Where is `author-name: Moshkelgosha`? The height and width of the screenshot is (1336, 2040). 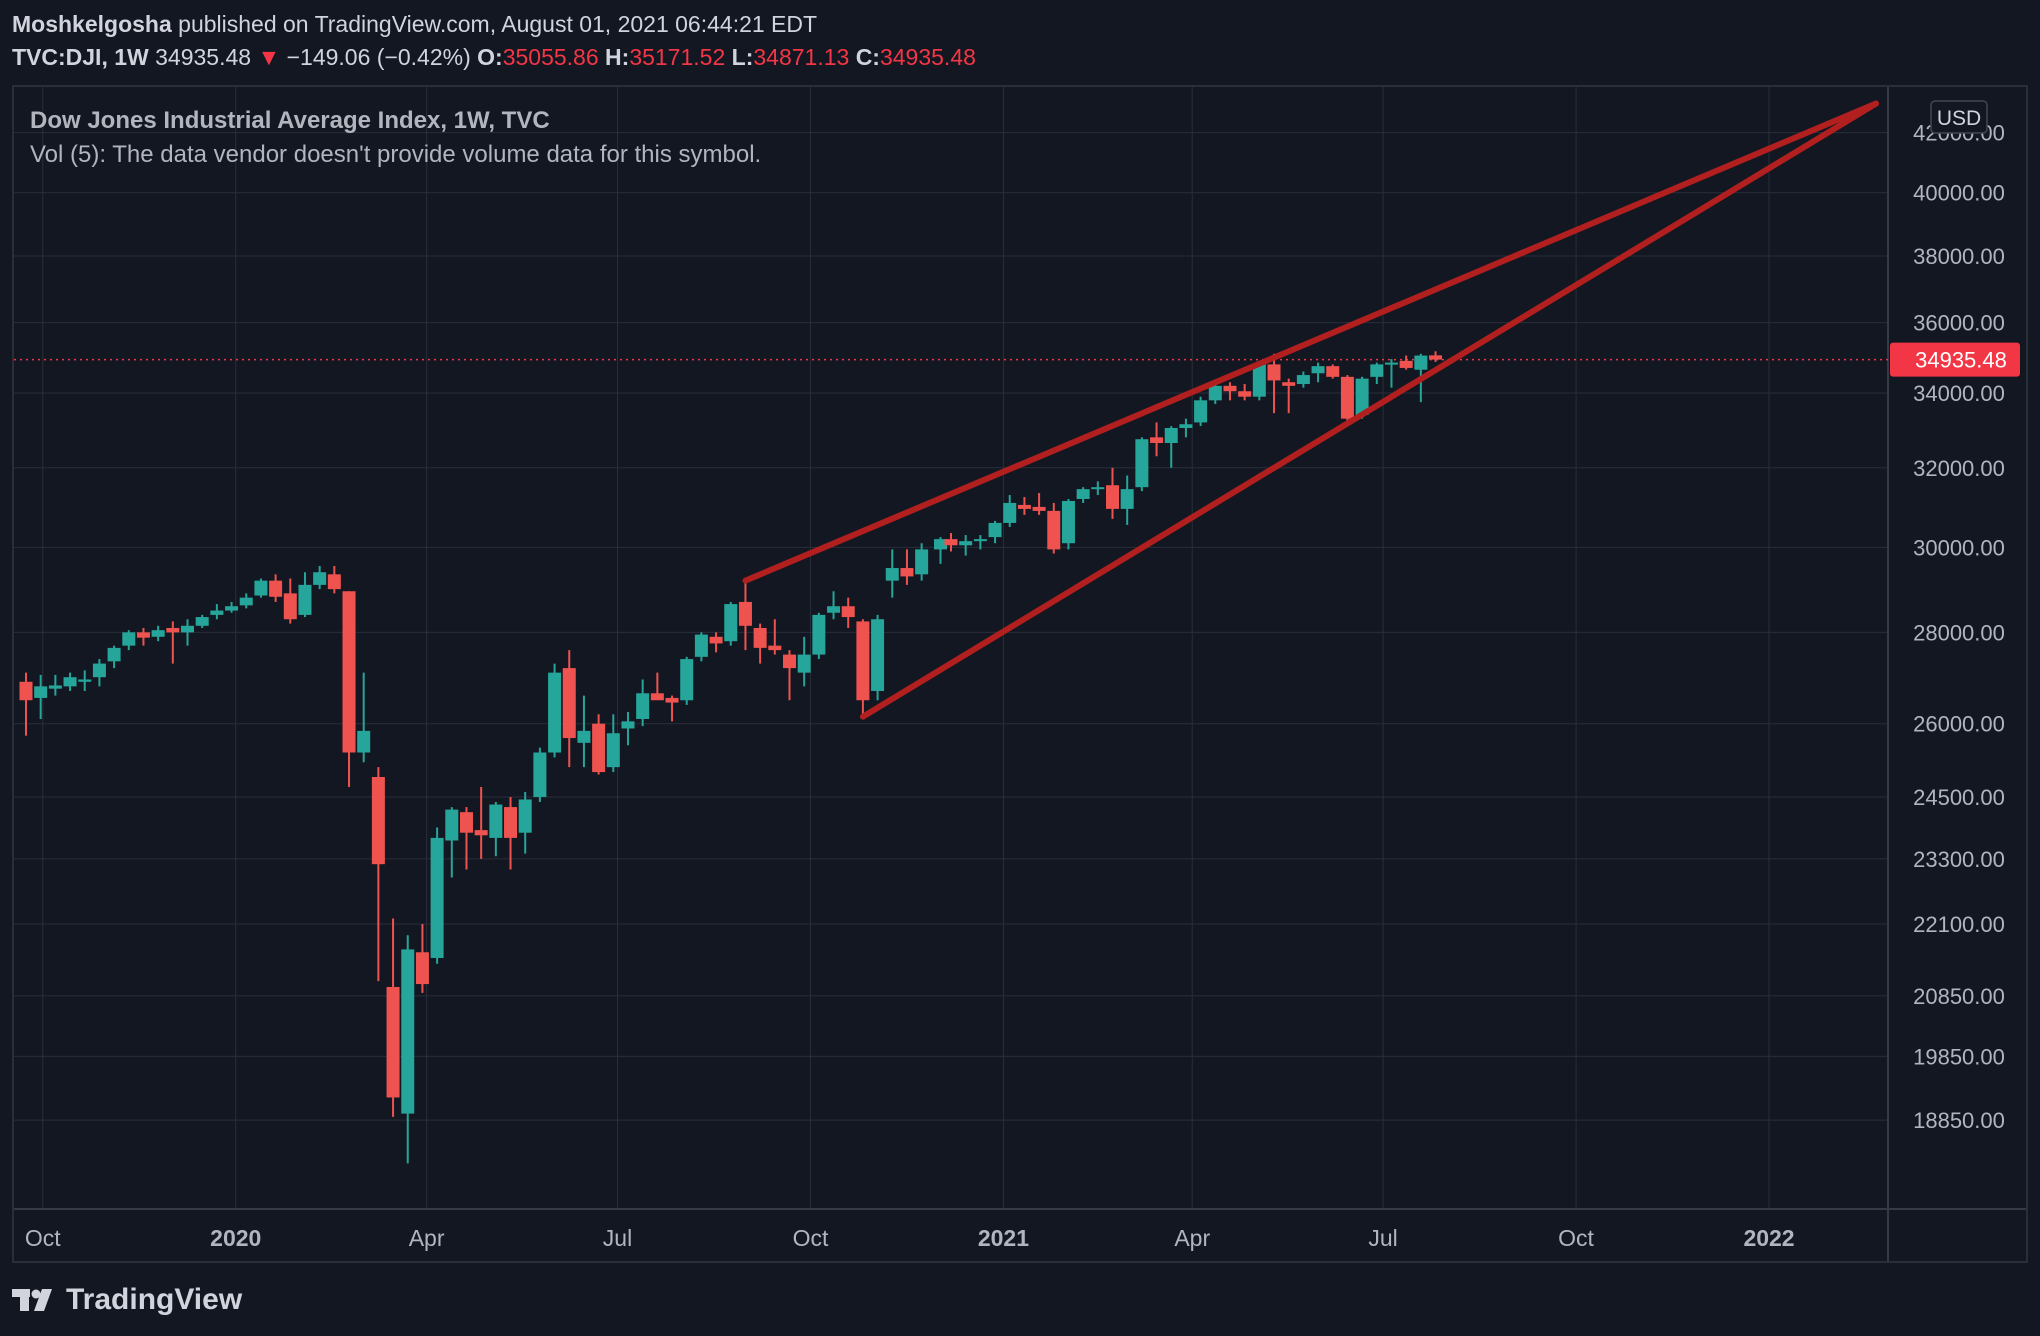
author-name: Moshkelgosha is located at coordinates (92, 24).